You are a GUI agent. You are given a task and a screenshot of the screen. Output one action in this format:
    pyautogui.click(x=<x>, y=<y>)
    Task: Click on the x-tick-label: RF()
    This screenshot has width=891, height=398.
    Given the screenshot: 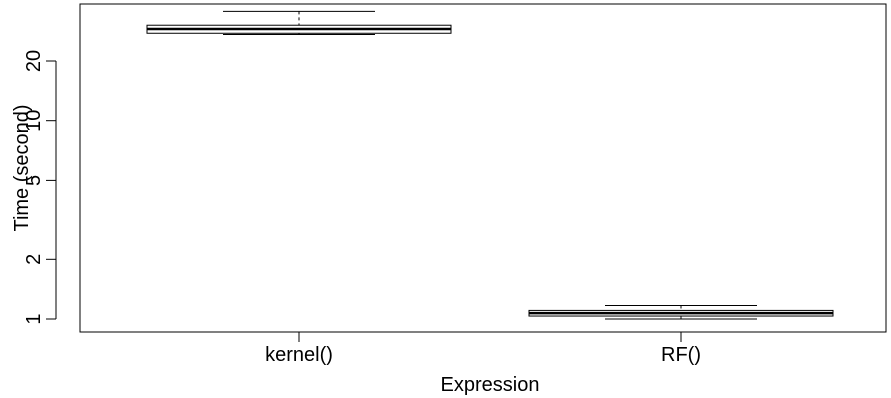 What is the action you would take?
    pyautogui.click(x=681, y=355)
    